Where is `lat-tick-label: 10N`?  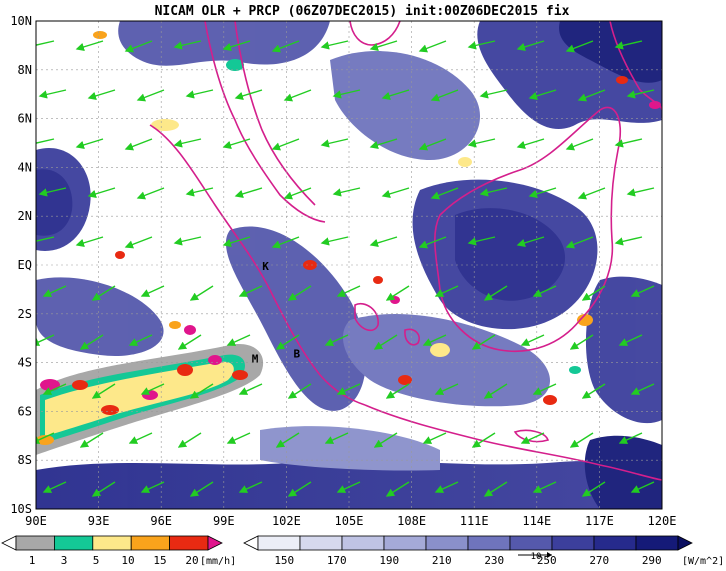
lat-tick-label: 10N is located at coordinates (21, 21).